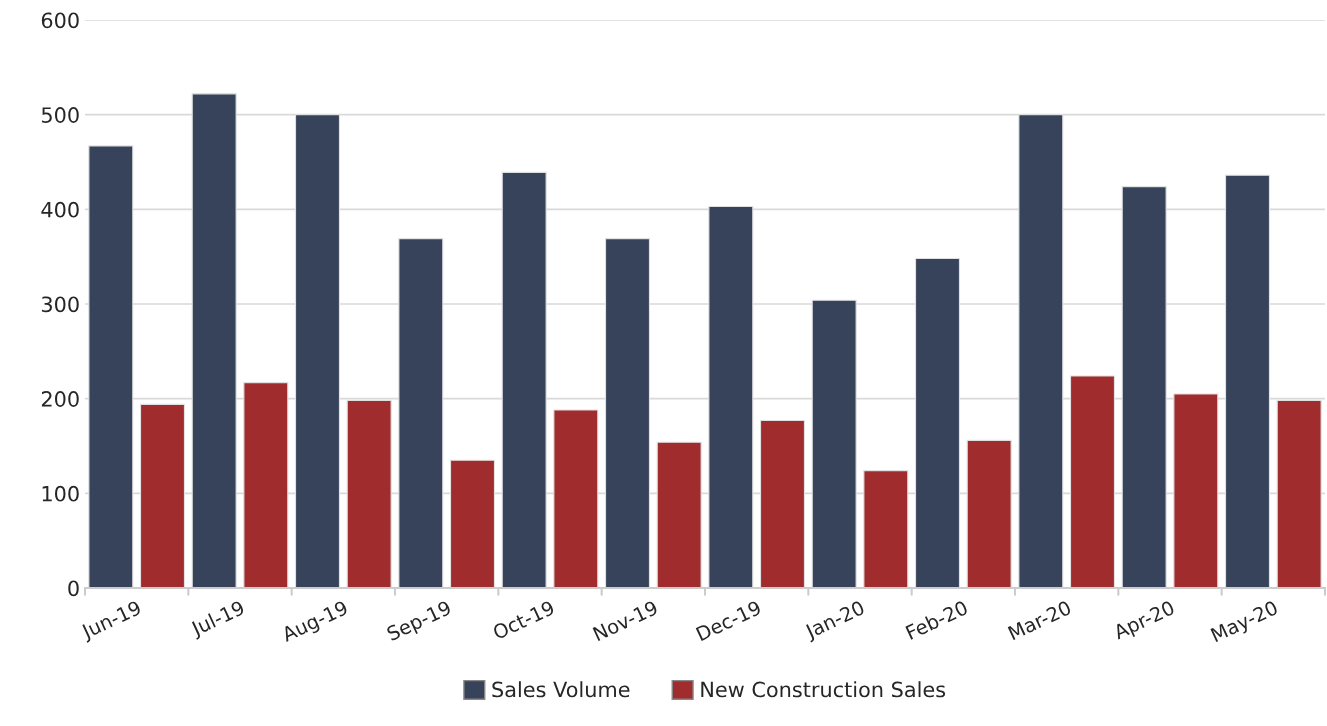 The height and width of the screenshot is (726, 1327). What do you see at coordinates (73, 588) in the screenshot?
I see `y-tick-label: 0` at bounding box center [73, 588].